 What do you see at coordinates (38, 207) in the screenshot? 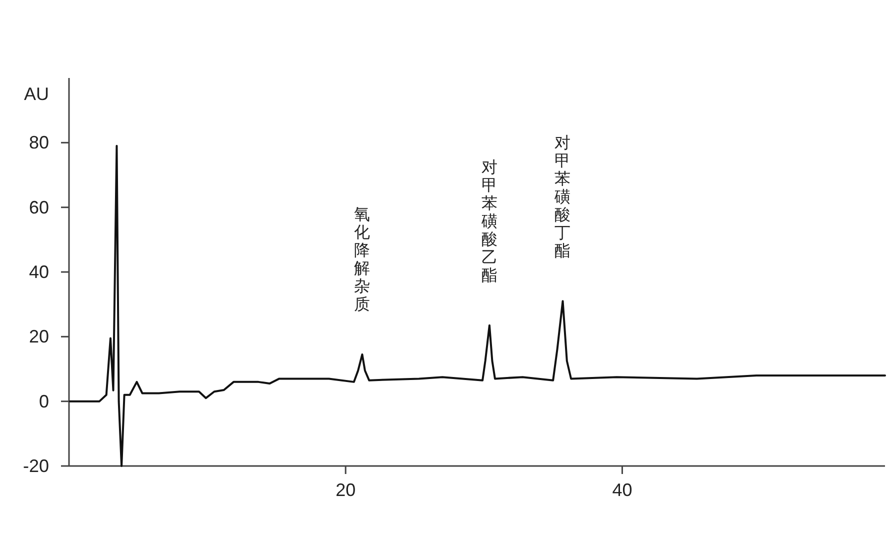
I see `y-tick-label: 60` at bounding box center [38, 207].